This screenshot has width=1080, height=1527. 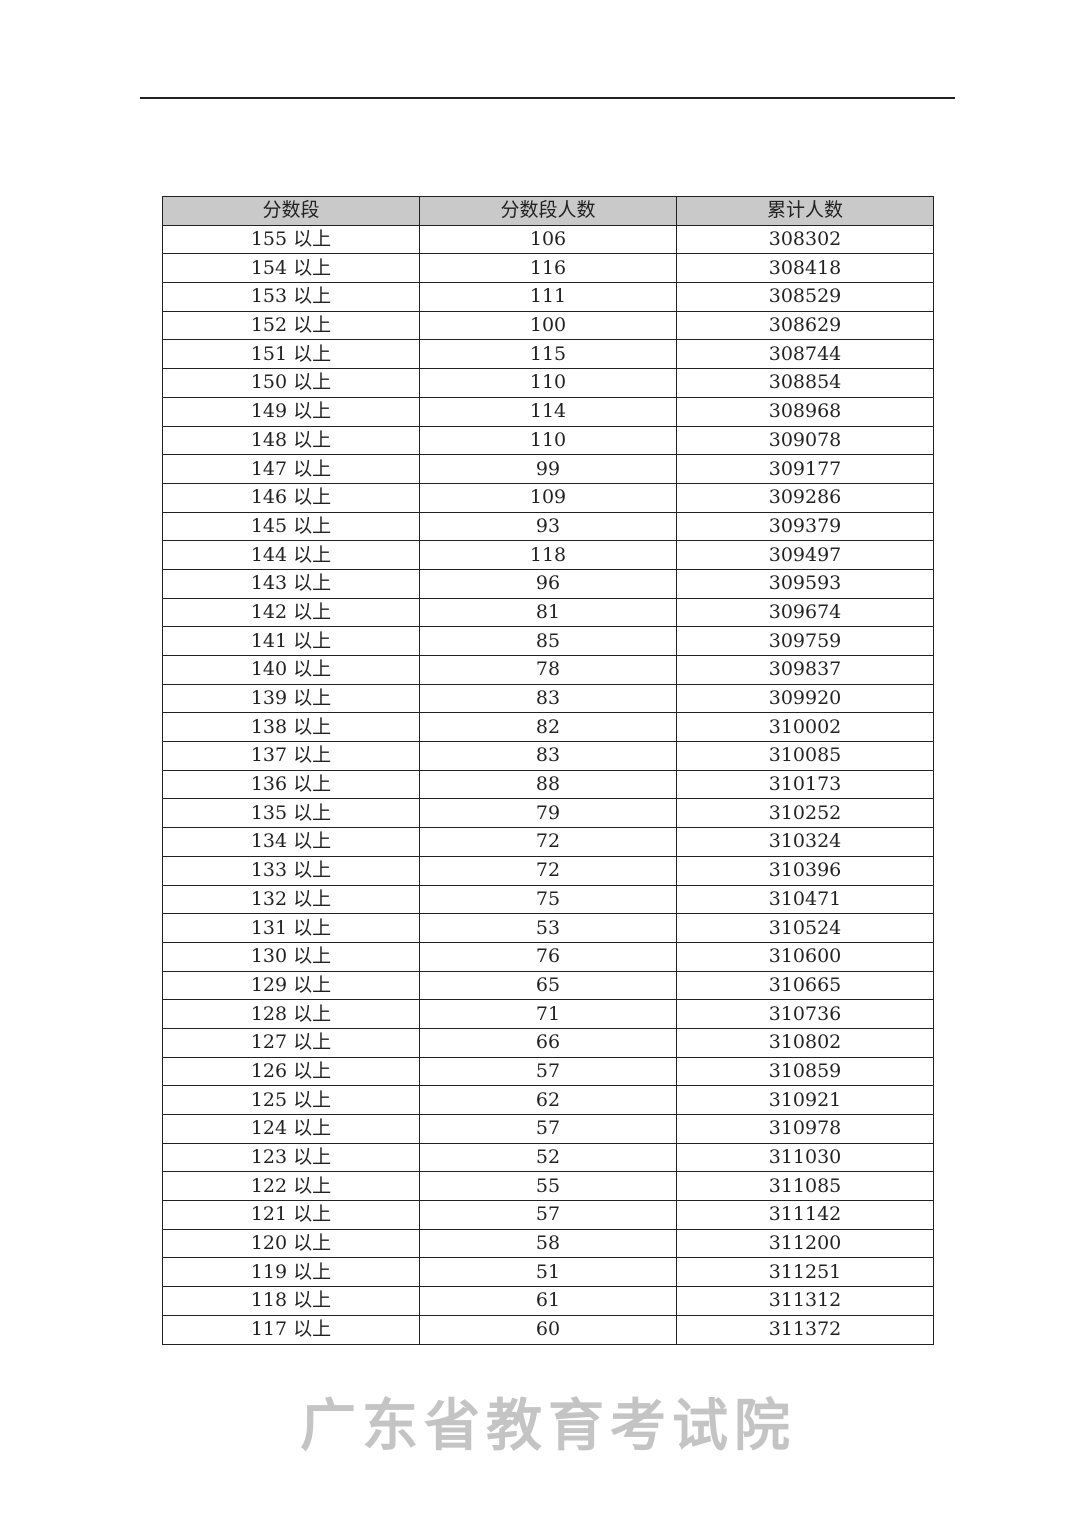 I want to click on table-row: 137 以上 83 310085, so click(x=548, y=756).